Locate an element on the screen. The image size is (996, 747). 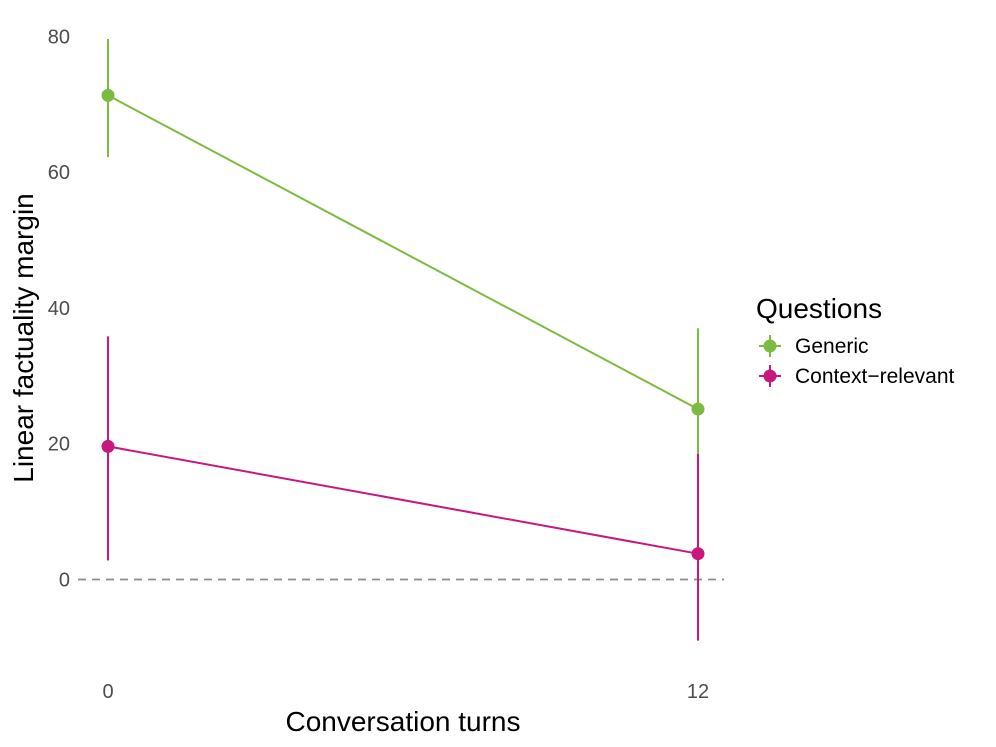
legend-label: Context−relevant is located at coordinates (875, 376).